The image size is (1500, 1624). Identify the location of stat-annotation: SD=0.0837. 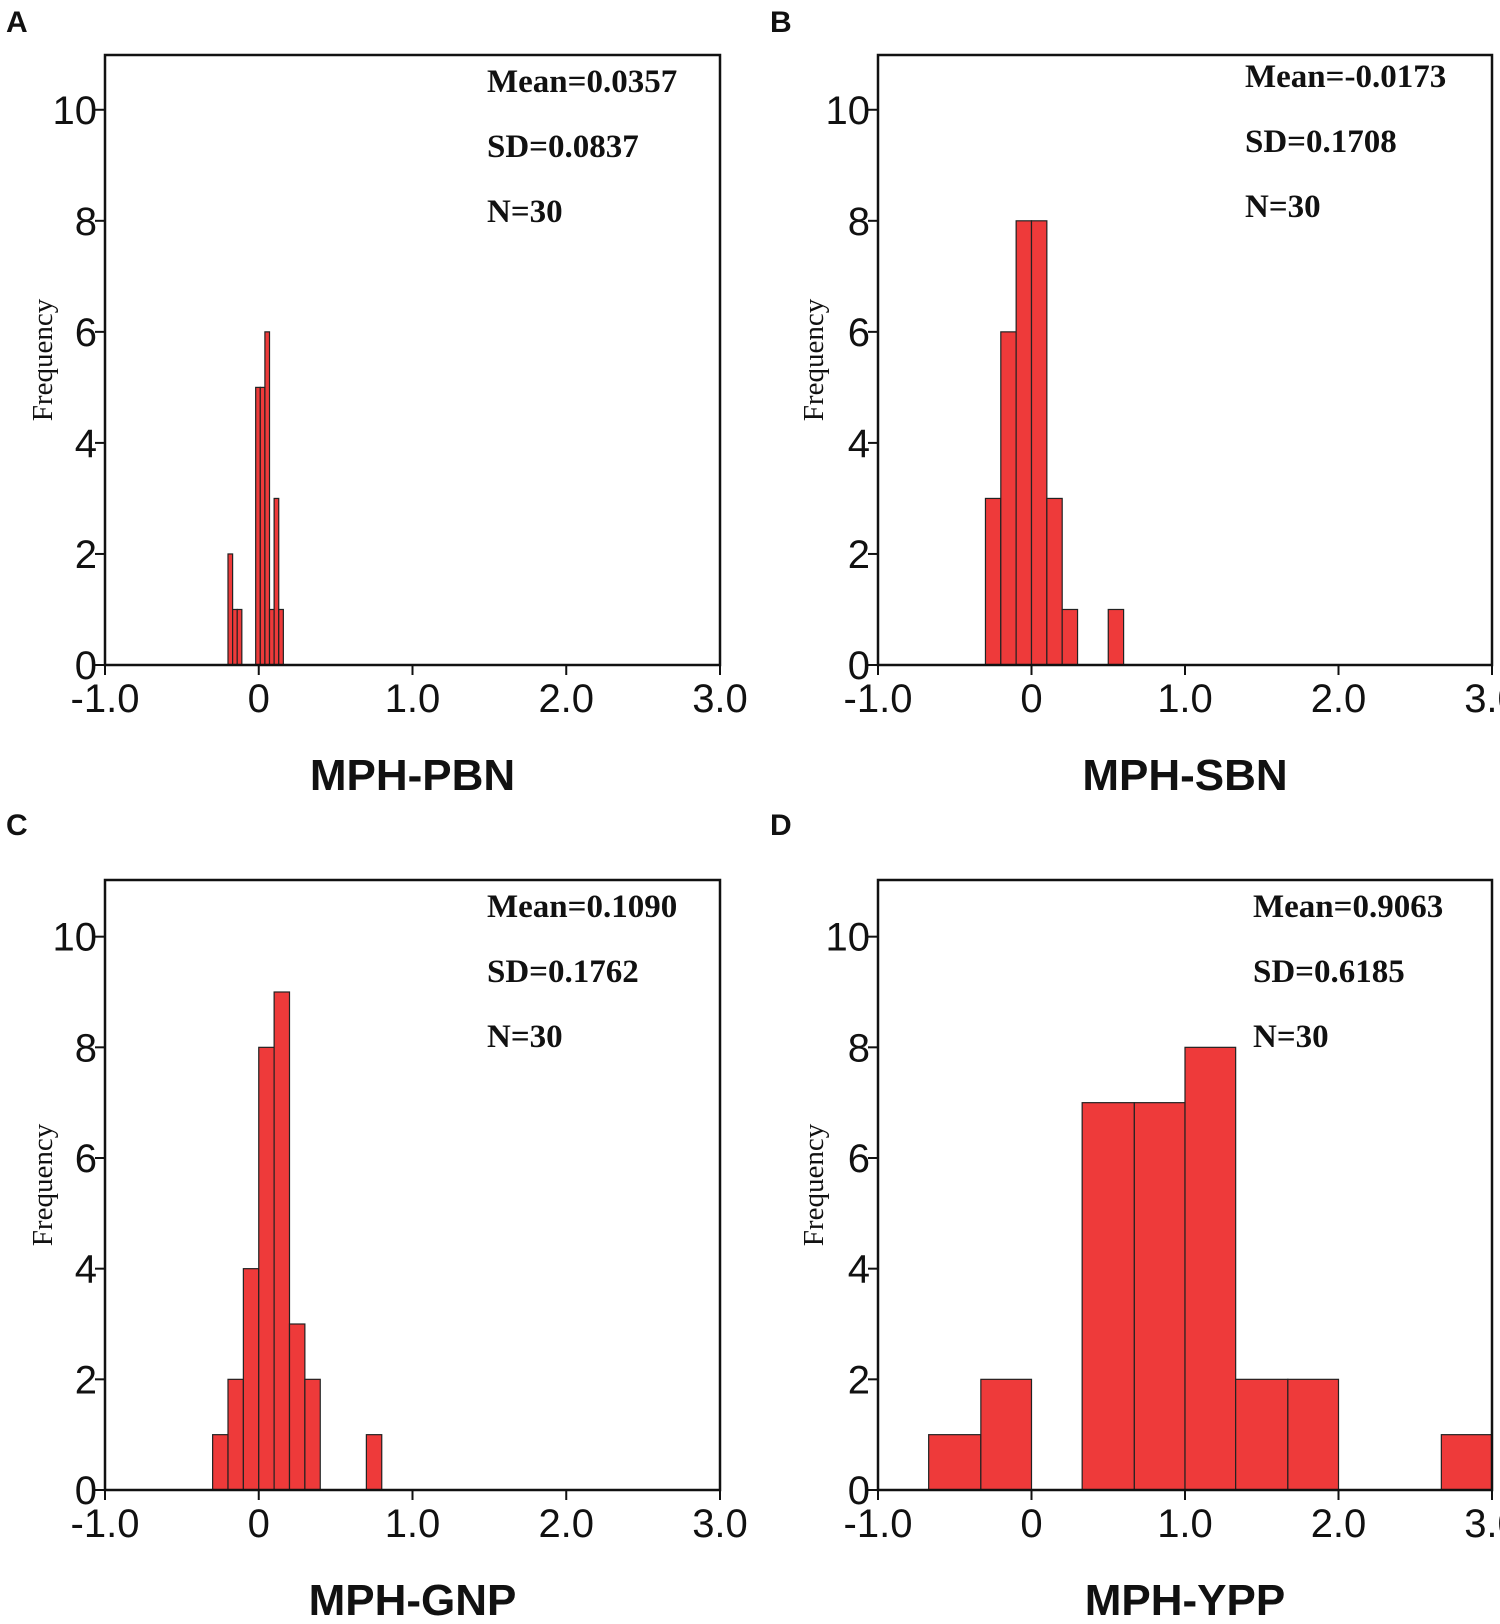
(563, 147).